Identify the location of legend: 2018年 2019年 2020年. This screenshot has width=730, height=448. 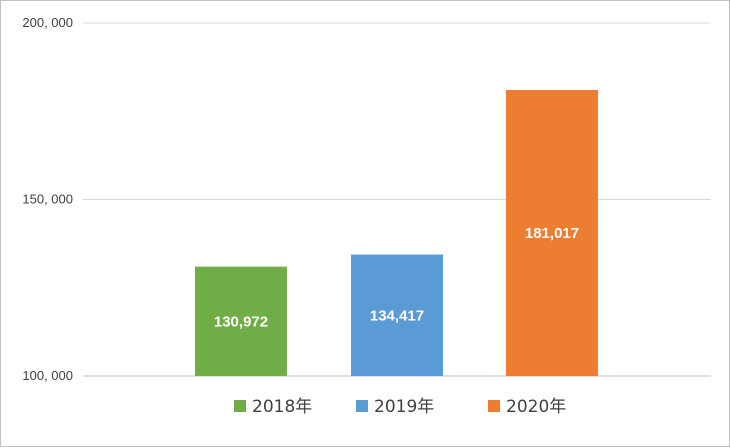
(400, 407).